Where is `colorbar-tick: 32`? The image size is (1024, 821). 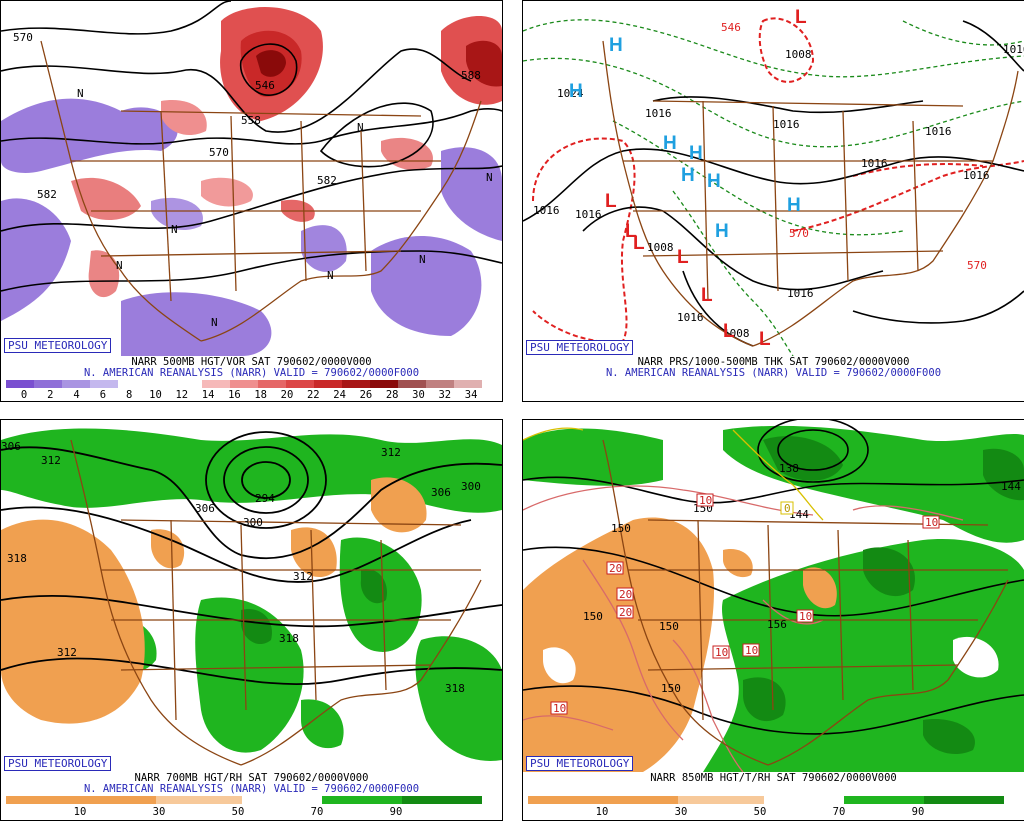
colorbar-tick: 32 is located at coordinates (445, 395).